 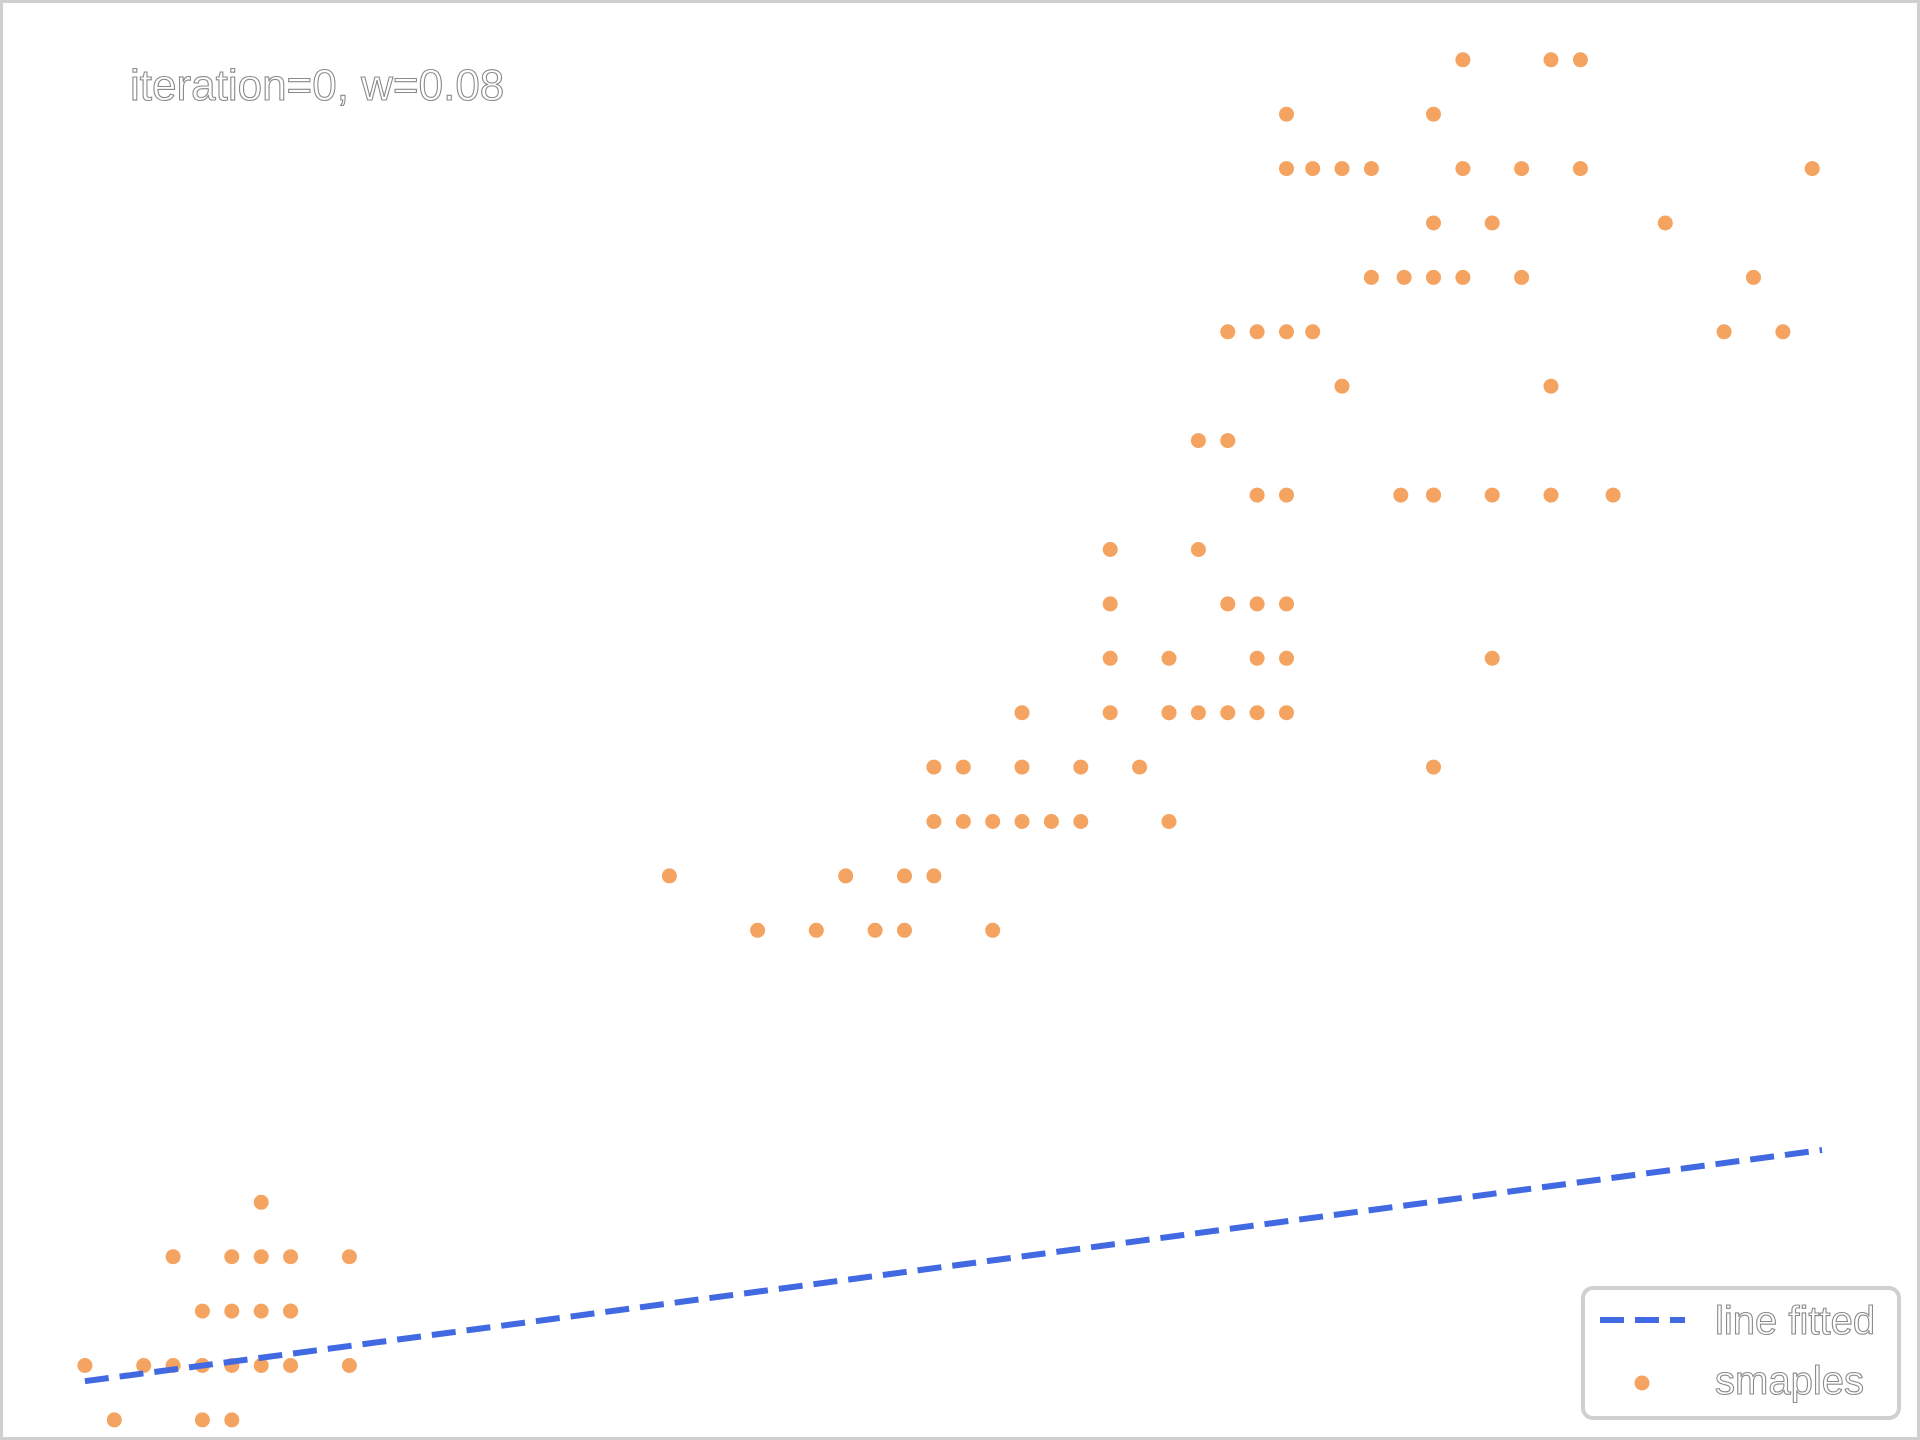 What do you see at coordinates (1795, 1321) in the screenshot?
I see `legend-label-line-fitted: line fitted` at bounding box center [1795, 1321].